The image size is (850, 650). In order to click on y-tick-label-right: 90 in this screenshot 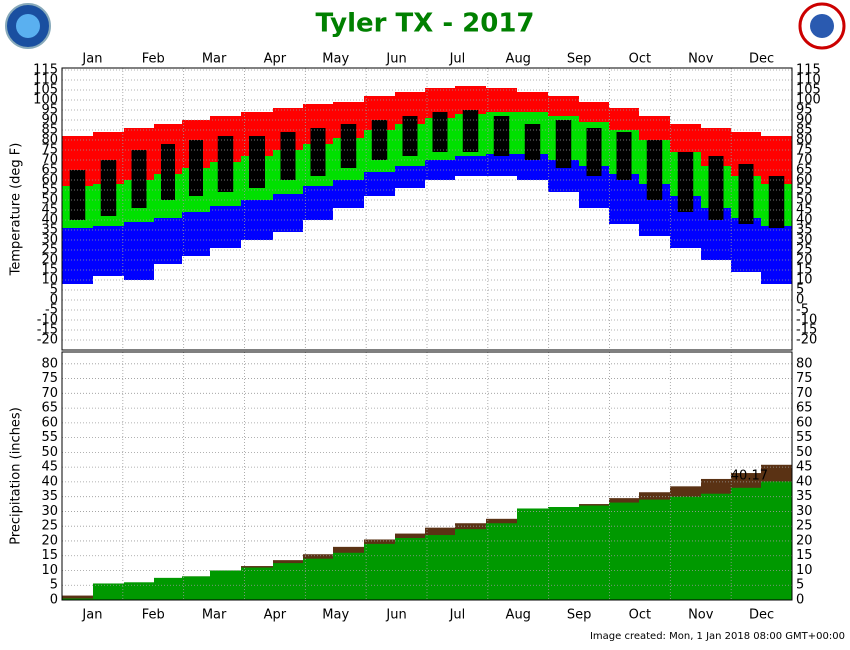, I will do `click(804, 120)`.